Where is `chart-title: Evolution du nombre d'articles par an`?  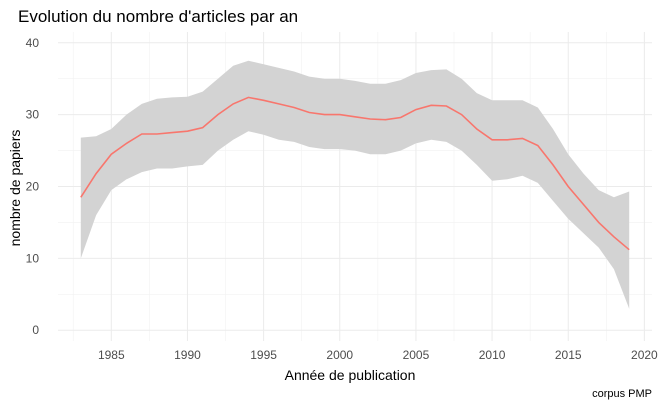 chart-title: Evolution du nombre d'articles par an is located at coordinates (158, 16).